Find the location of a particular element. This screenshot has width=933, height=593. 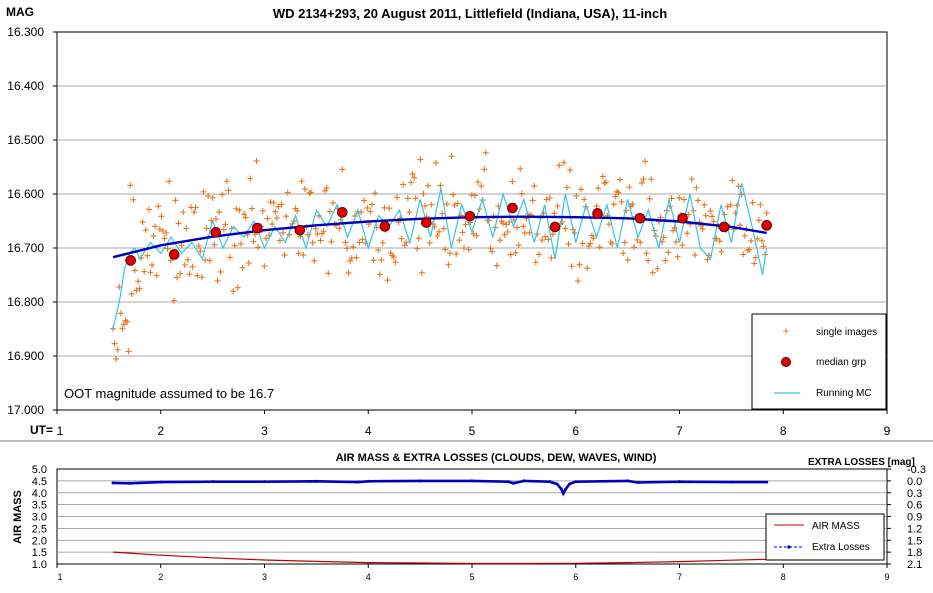

bottom-y-tick-label: 2.5 is located at coordinates (39, 529).